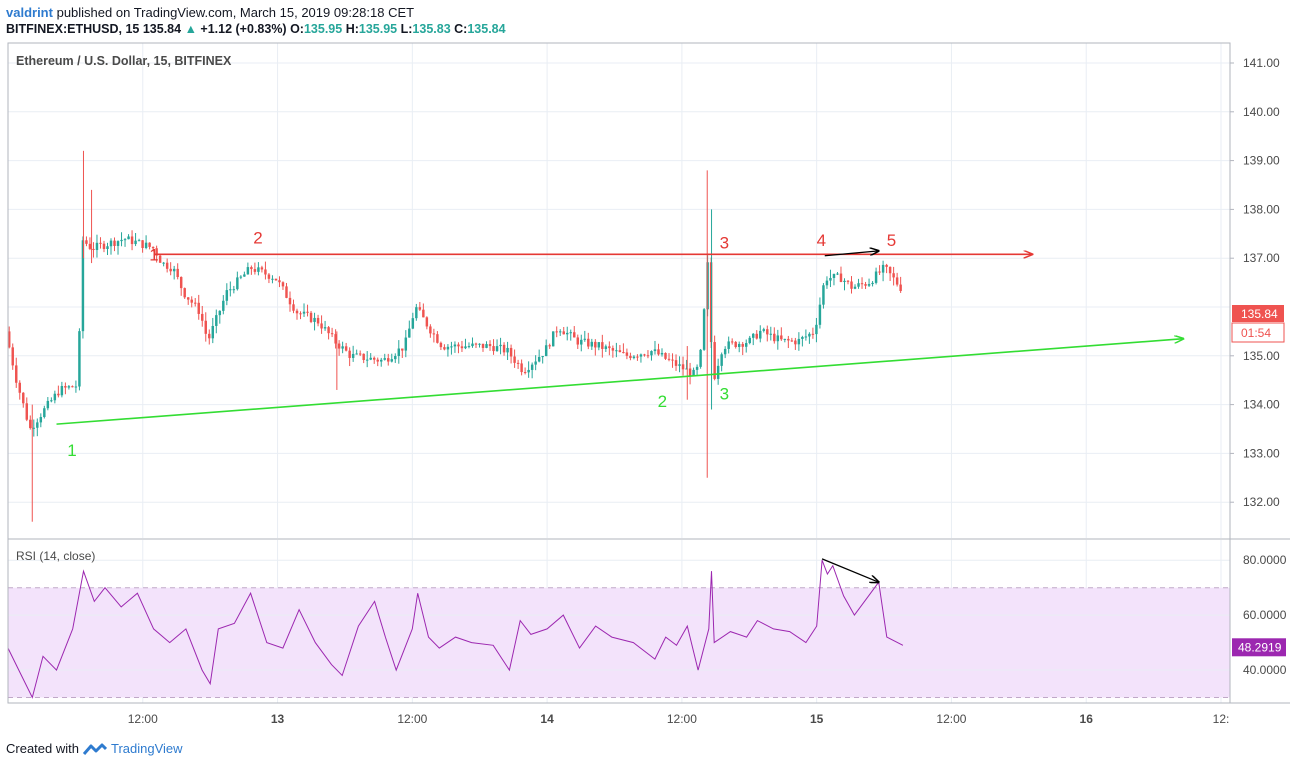 This screenshot has width=1295, height=768. Describe the element at coordinates (146, 748) in the screenshot. I see `tradingview-brand-link: TradingView` at that location.